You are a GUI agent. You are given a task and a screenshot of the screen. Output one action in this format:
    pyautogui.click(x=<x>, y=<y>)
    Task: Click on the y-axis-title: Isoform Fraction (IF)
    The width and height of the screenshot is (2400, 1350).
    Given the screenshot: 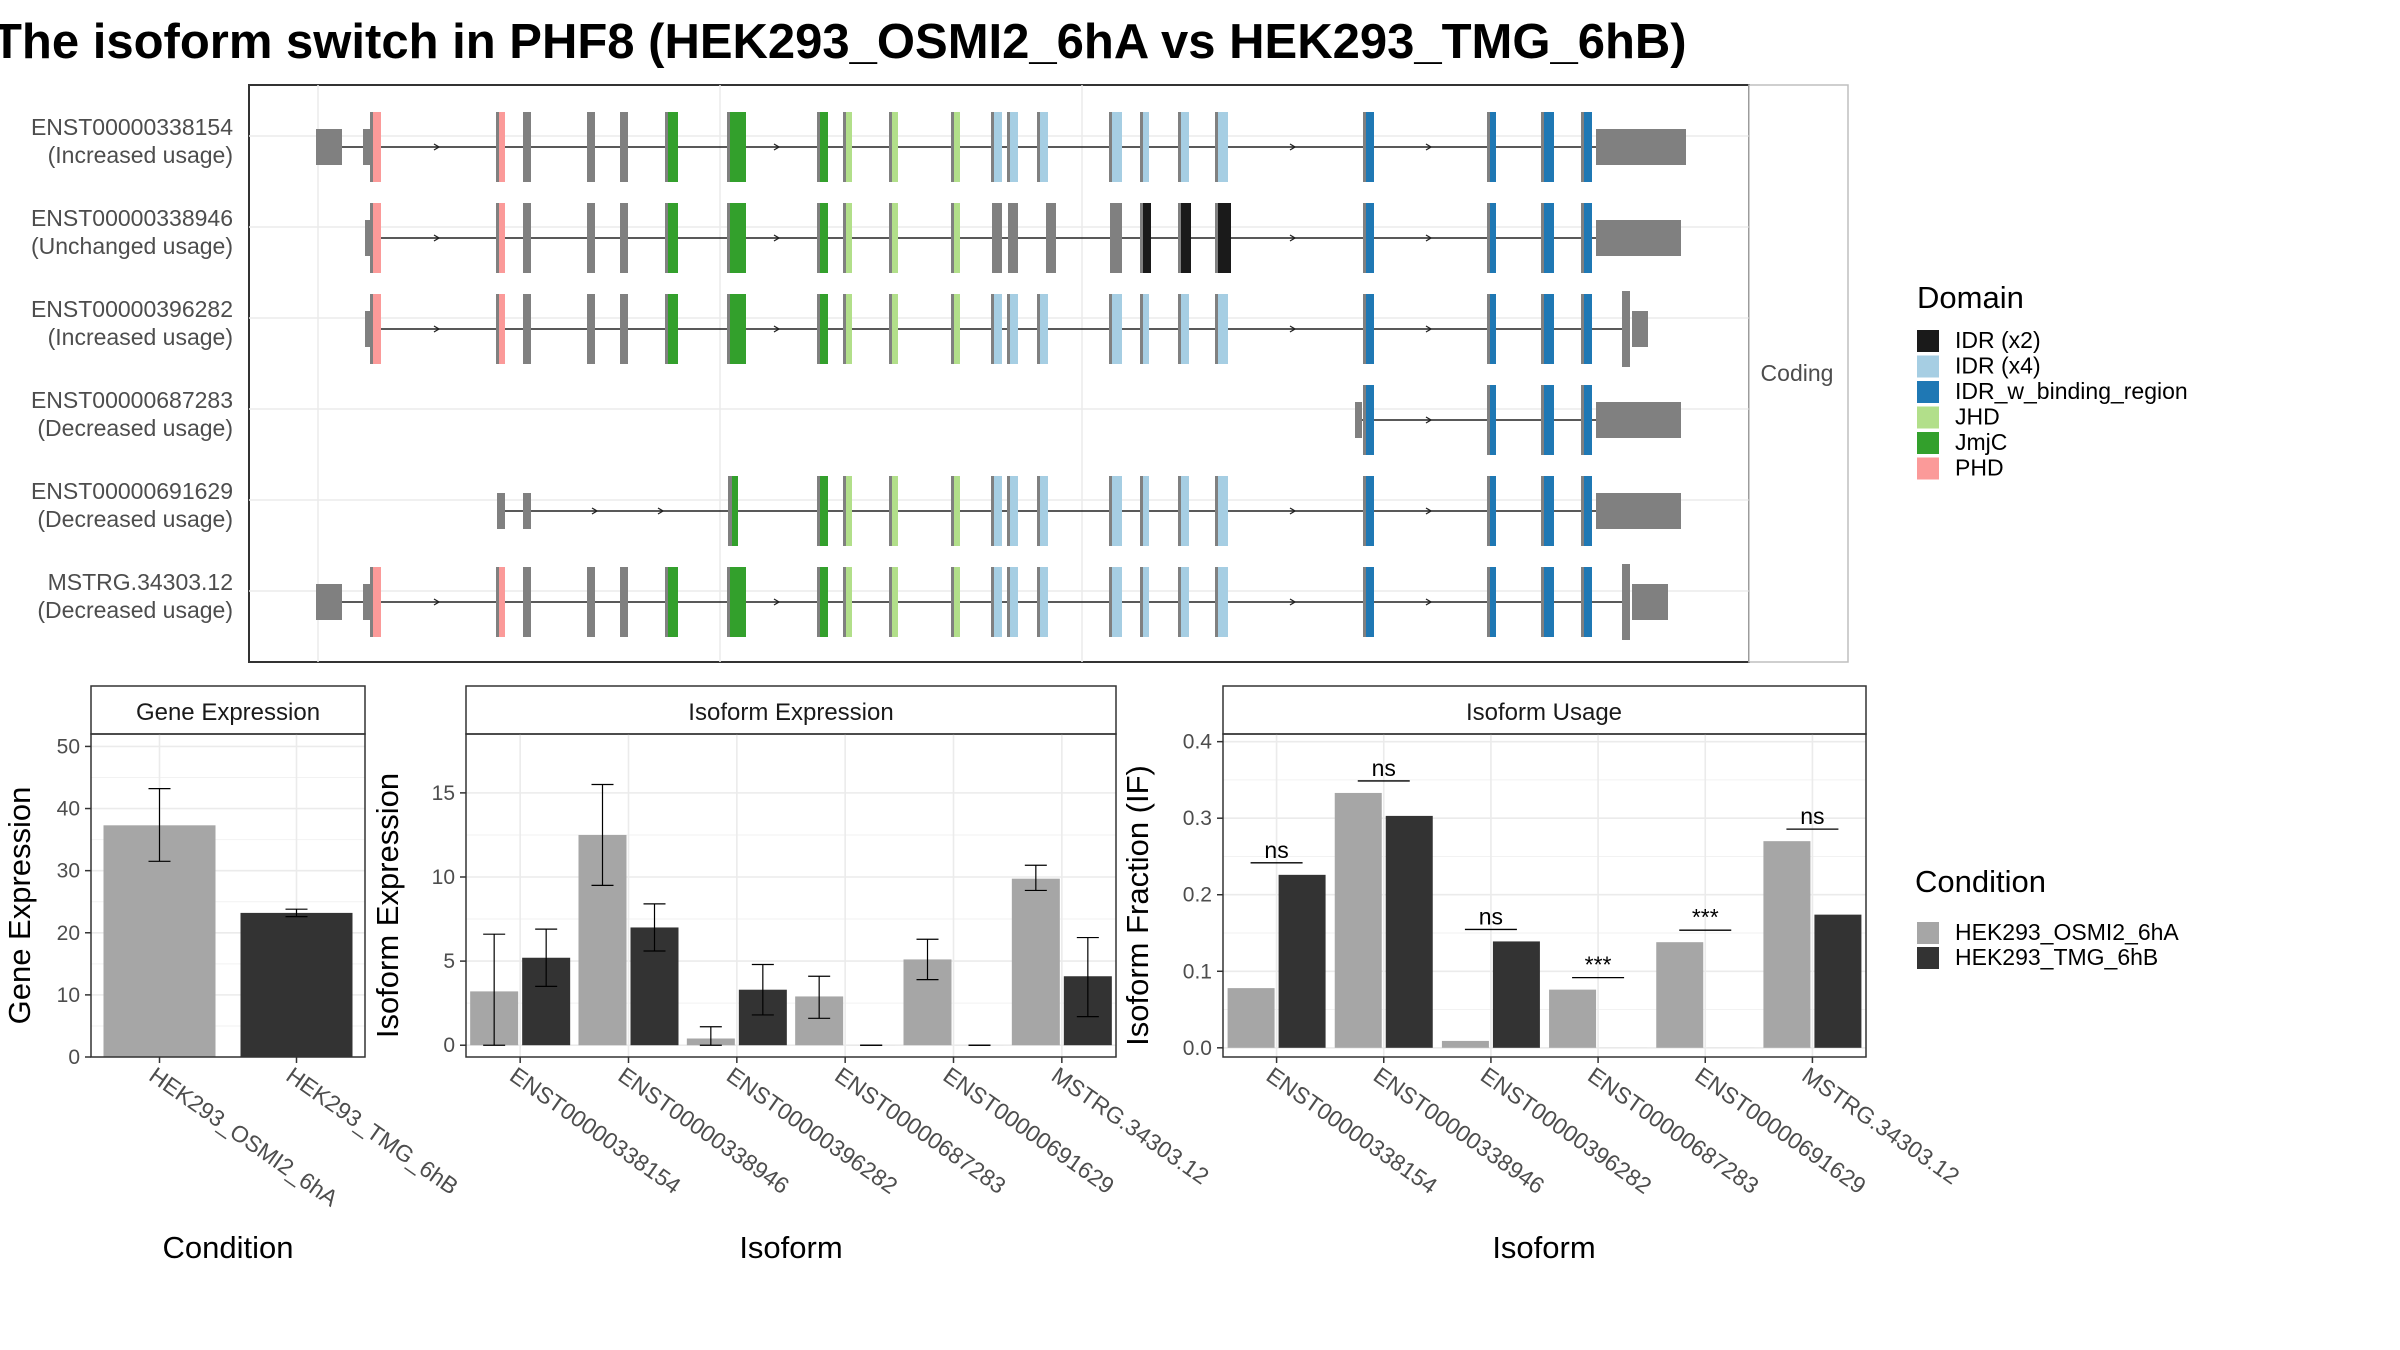 What is the action you would take?
    pyautogui.click(x=1137, y=905)
    